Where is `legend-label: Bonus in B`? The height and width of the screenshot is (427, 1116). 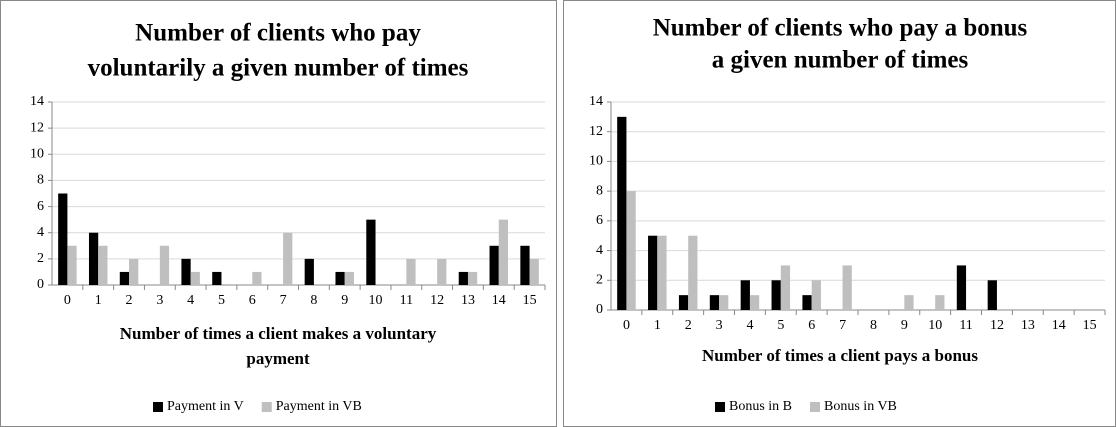 legend-label: Bonus in B is located at coordinates (760, 406).